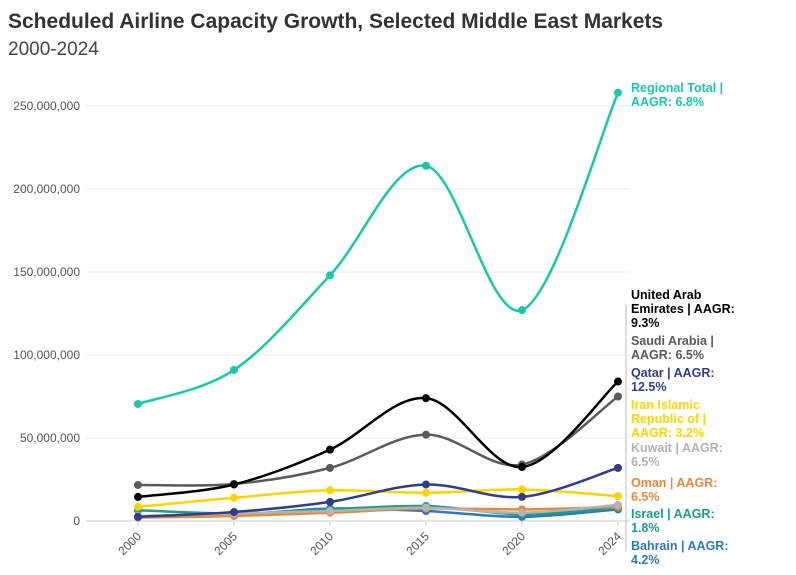  Describe the element at coordinates (417, 543) in the screenshot. I see `x-tick-label: 2015` at that location.